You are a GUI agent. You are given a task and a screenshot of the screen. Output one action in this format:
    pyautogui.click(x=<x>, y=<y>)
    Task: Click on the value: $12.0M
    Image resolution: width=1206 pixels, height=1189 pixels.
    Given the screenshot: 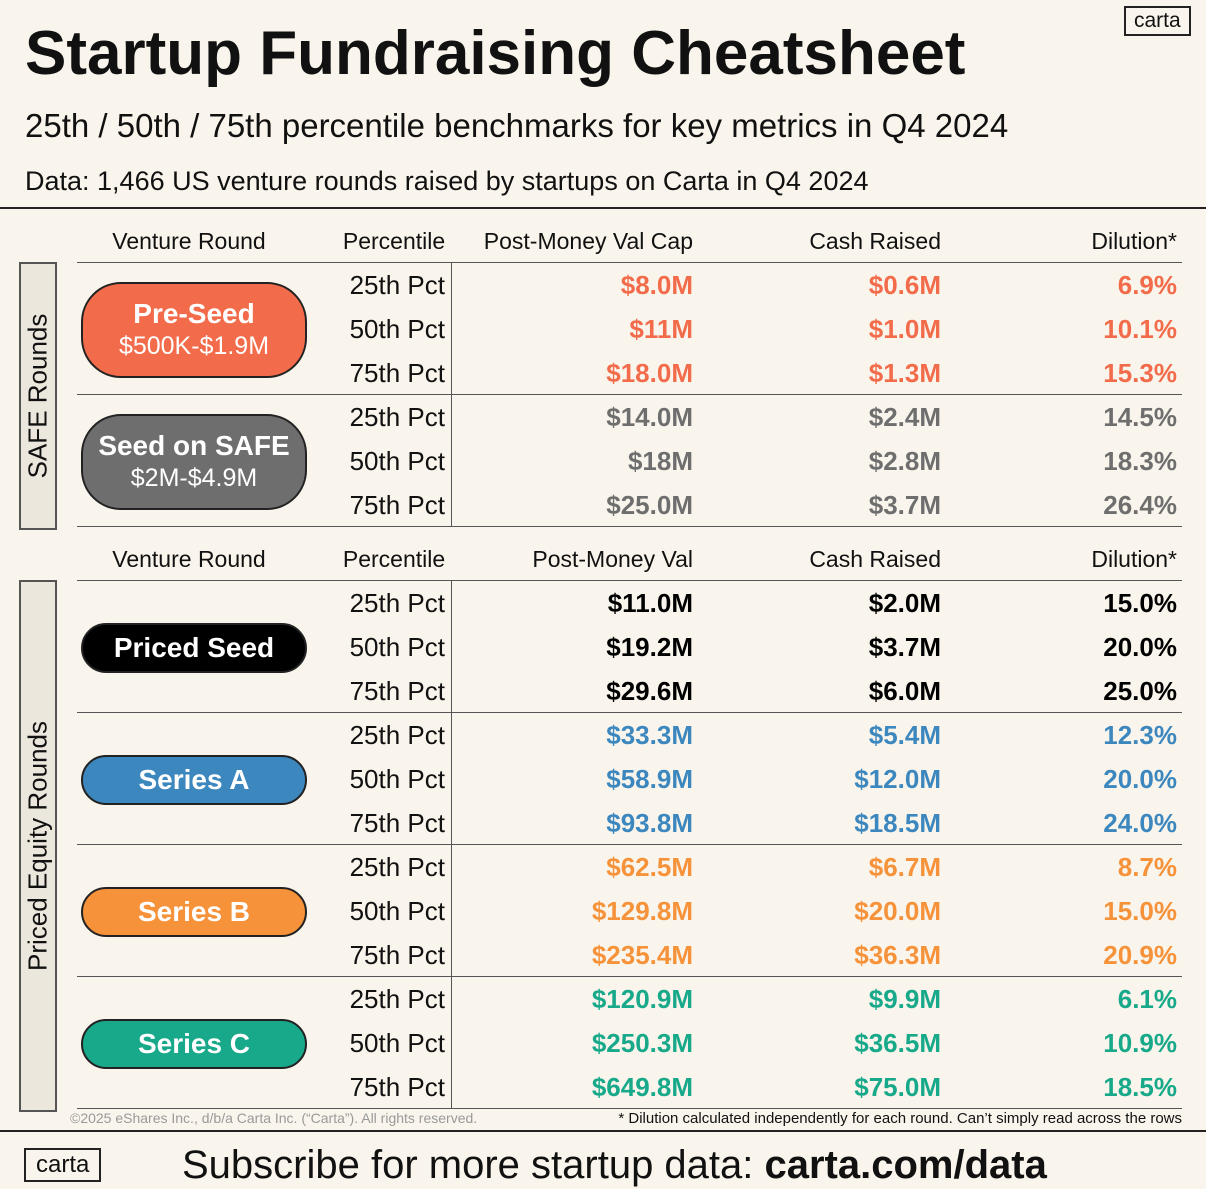 What is the action you would take?
    pyautogui.click(x=897, y=779)
    